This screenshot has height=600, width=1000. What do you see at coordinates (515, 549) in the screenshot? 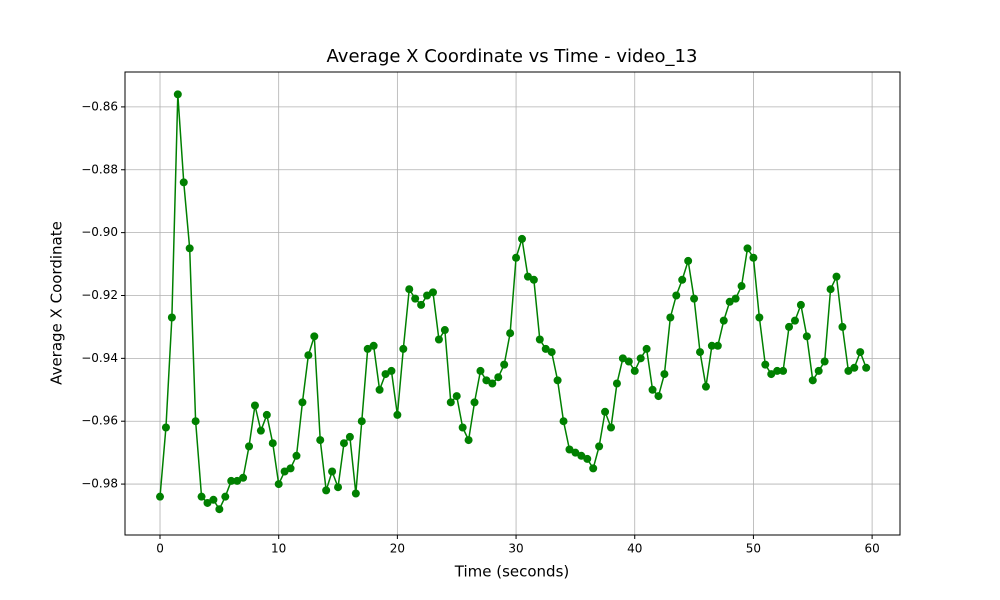
I see `x-tick-label: 30` at bounding box center [515, 549].